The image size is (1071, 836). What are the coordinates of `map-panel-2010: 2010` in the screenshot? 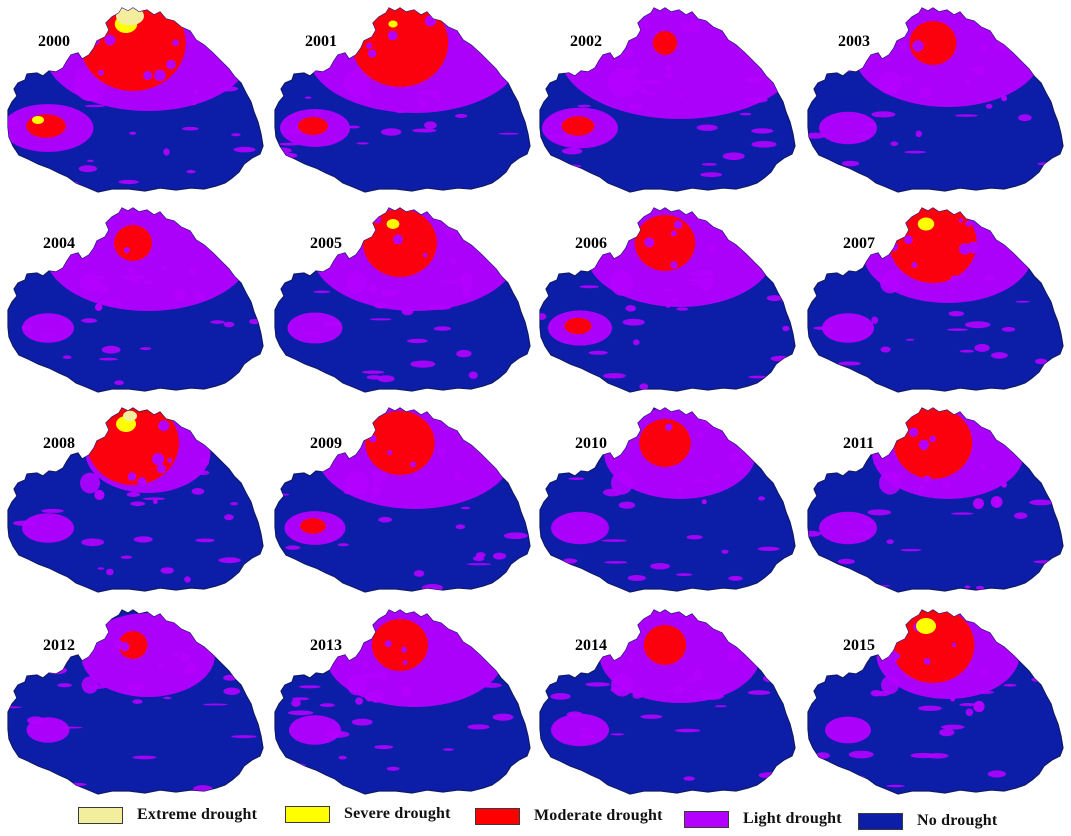 It's located at (667, 500).